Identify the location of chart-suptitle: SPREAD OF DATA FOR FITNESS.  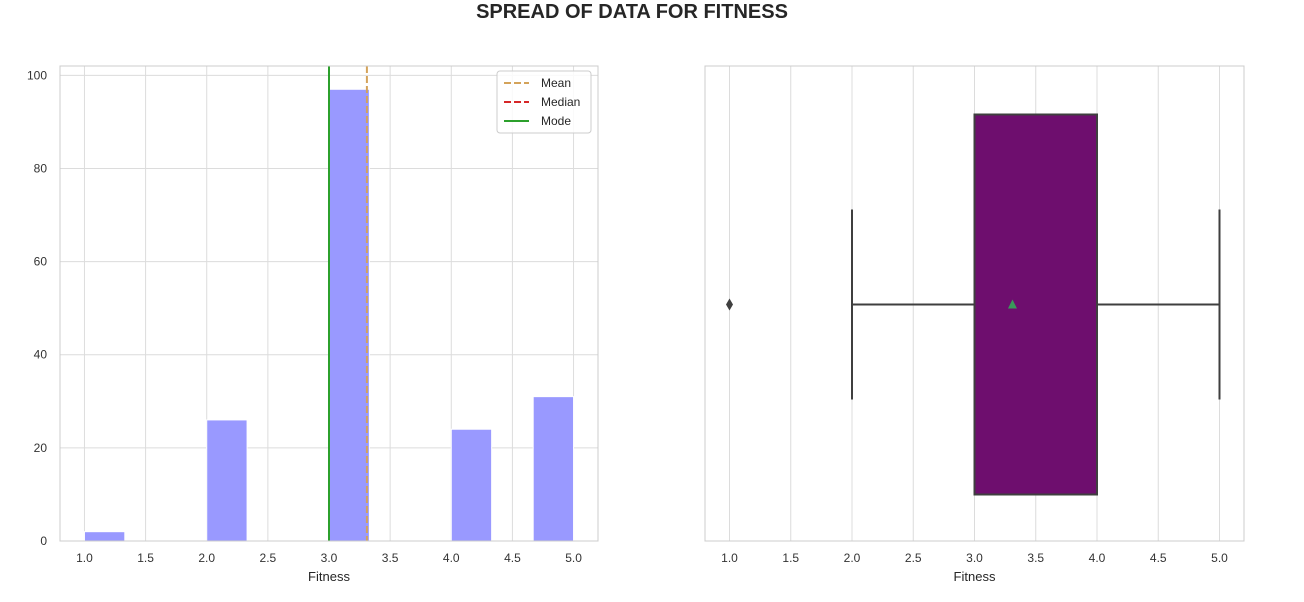
(632, 12).